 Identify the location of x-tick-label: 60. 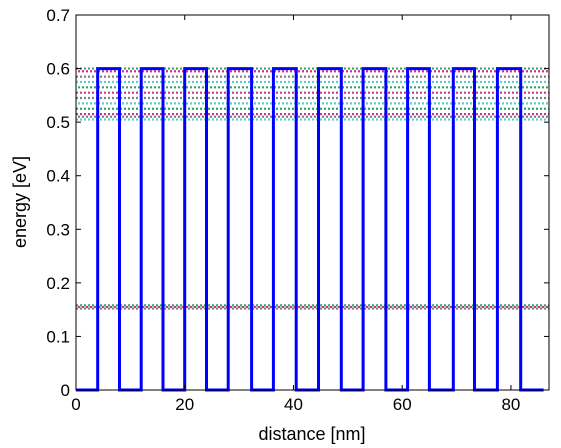
(402, 404).